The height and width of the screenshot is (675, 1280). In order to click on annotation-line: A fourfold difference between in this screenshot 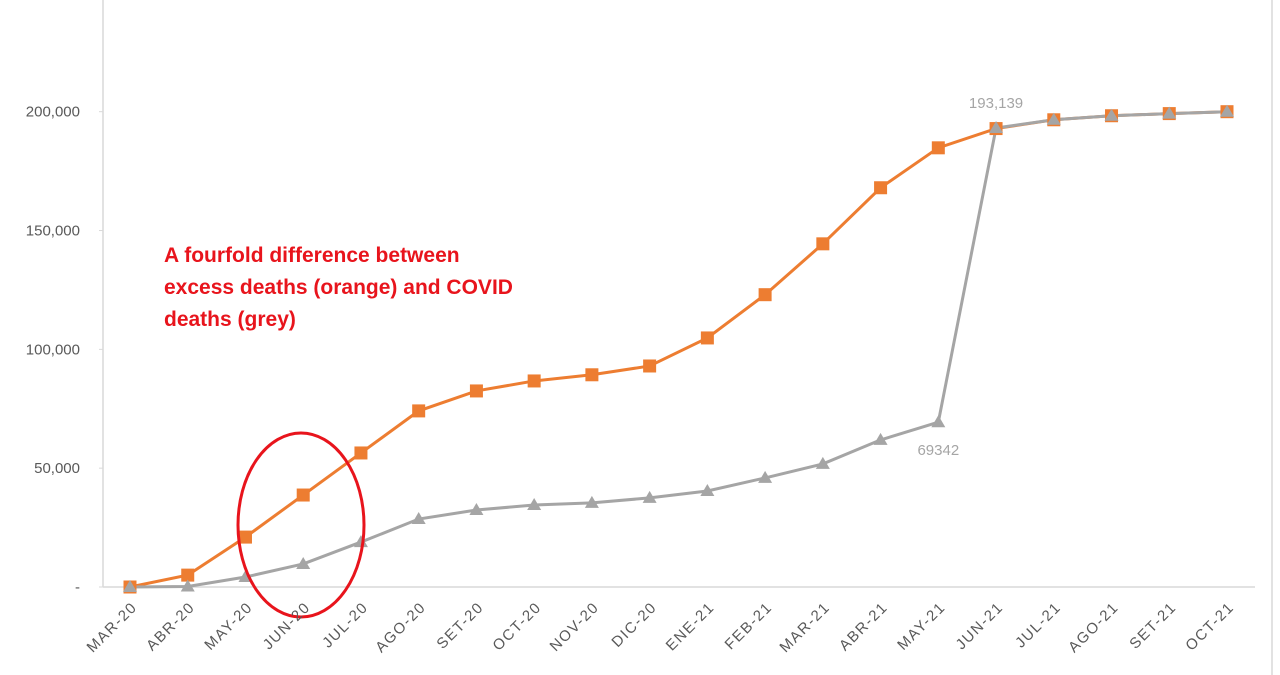, I will do `click(312, 255)`.